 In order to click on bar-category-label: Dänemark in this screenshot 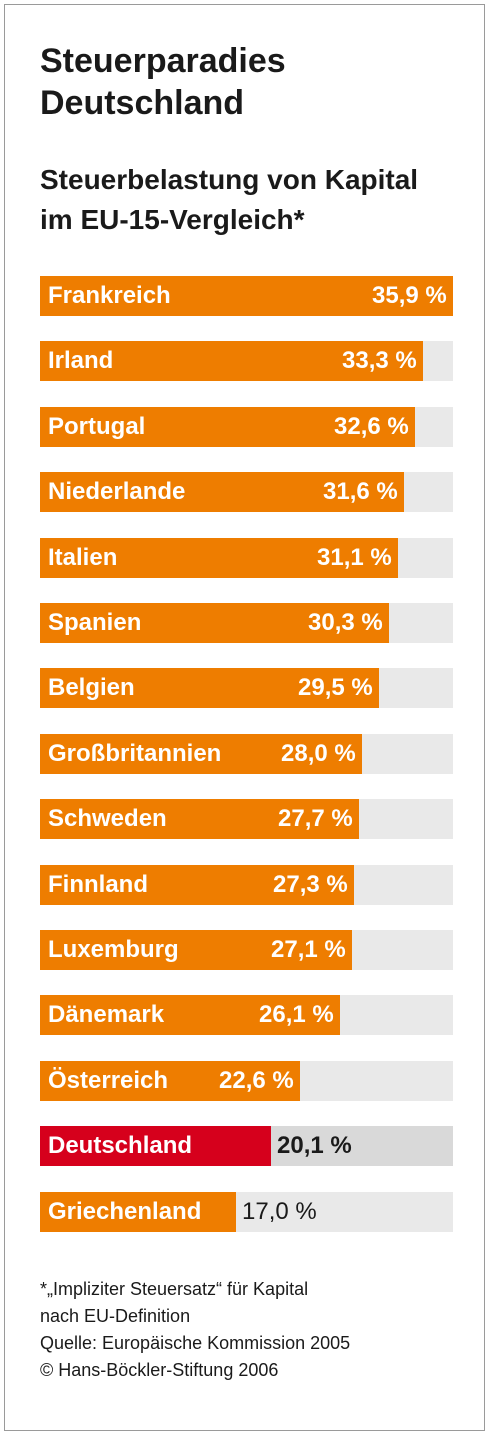, I will do `click(106, 1014)`.